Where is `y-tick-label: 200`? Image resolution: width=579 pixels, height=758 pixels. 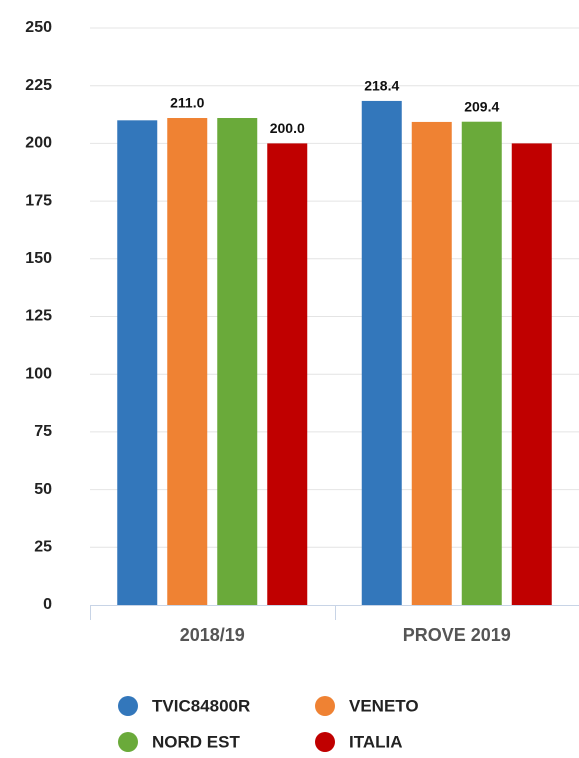
y-tick-label: 200 is located at coordinates (38, 143).